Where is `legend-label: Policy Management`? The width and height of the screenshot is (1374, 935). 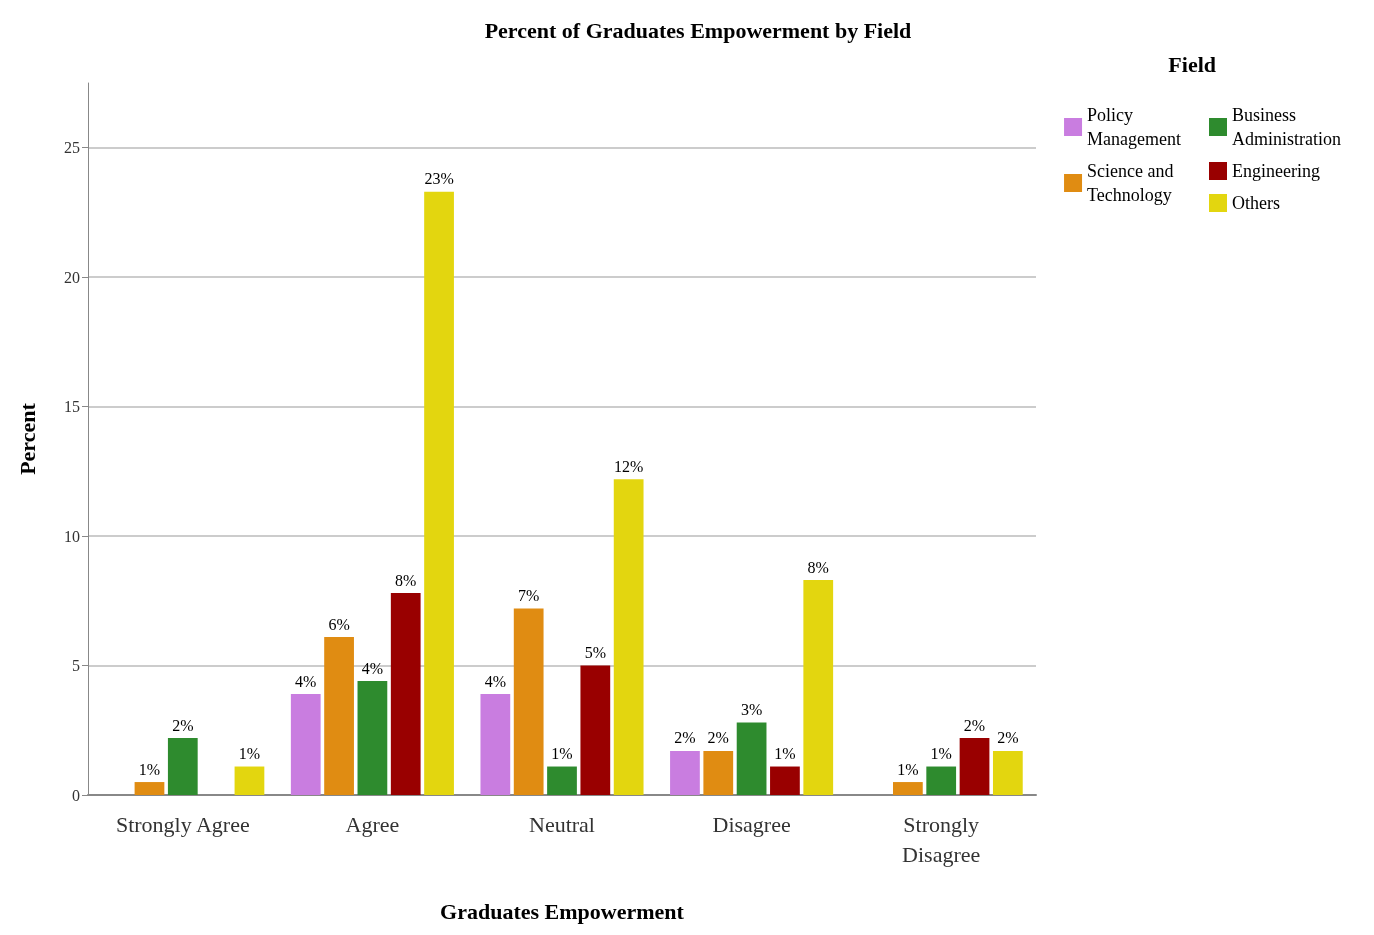
legend-label: Policy Management is located at coordinates (1134, 127).